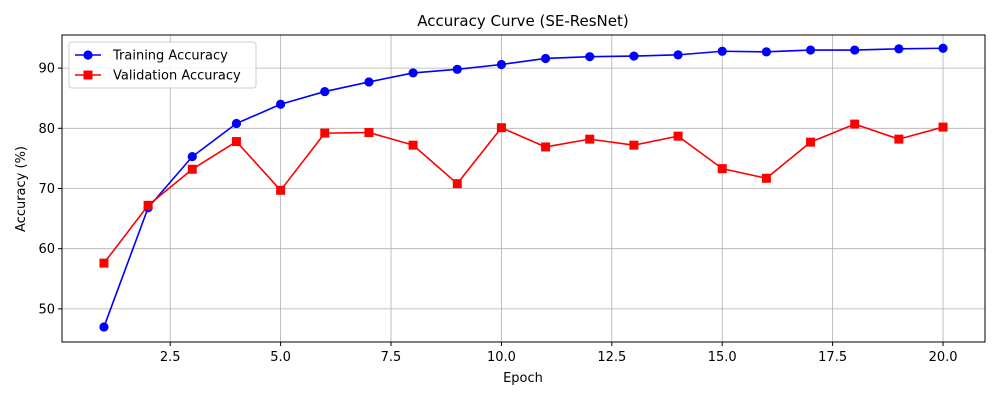 This screenshot has height=400, width=1000. What do you see at coordinates (523, 21) in the screenshot?
I see `chart-title: Accuracy Curve (SE-ResNet)` at bounding box center [523, 21].